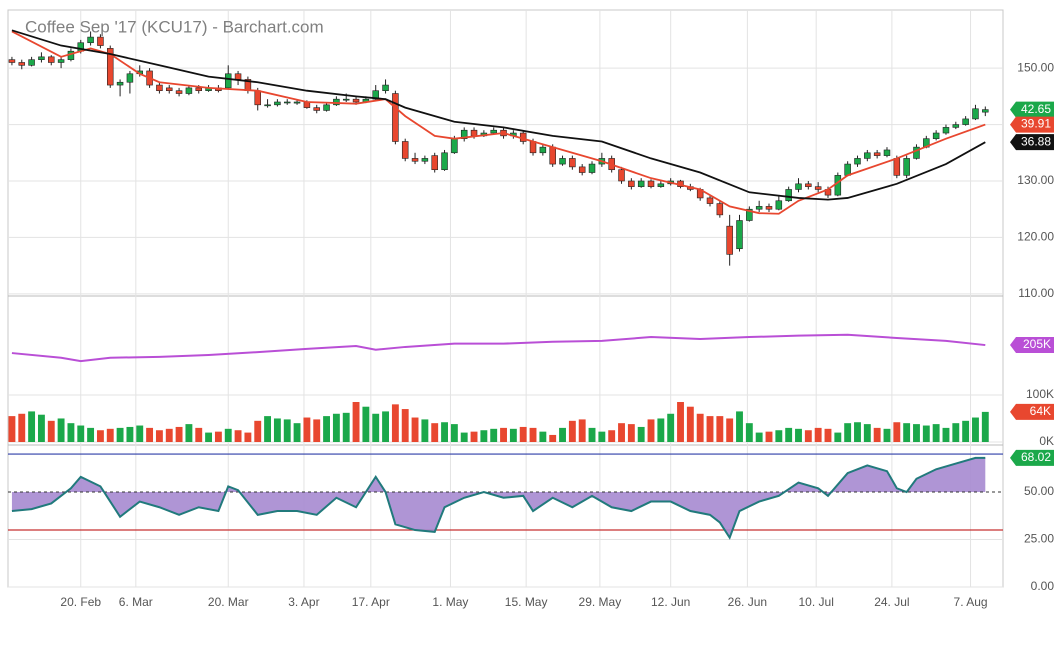  Describe the element at coordinates (303, 602) in the screenshot. I see `x-tick-label: 3. Apr` at that location.